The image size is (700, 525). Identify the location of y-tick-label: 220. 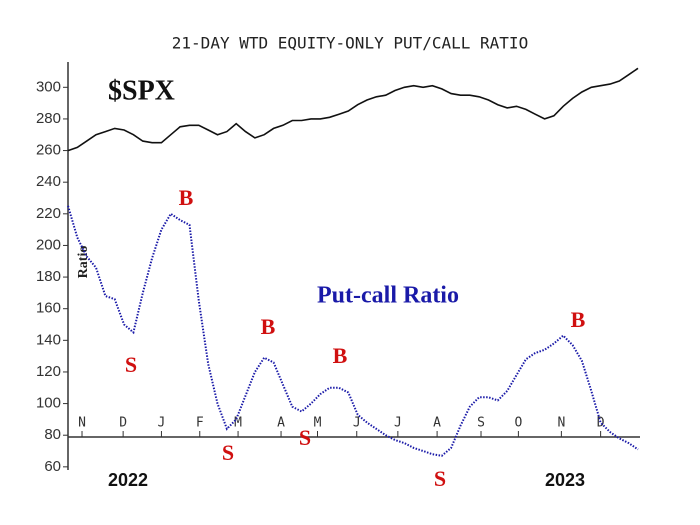
(48, 213).